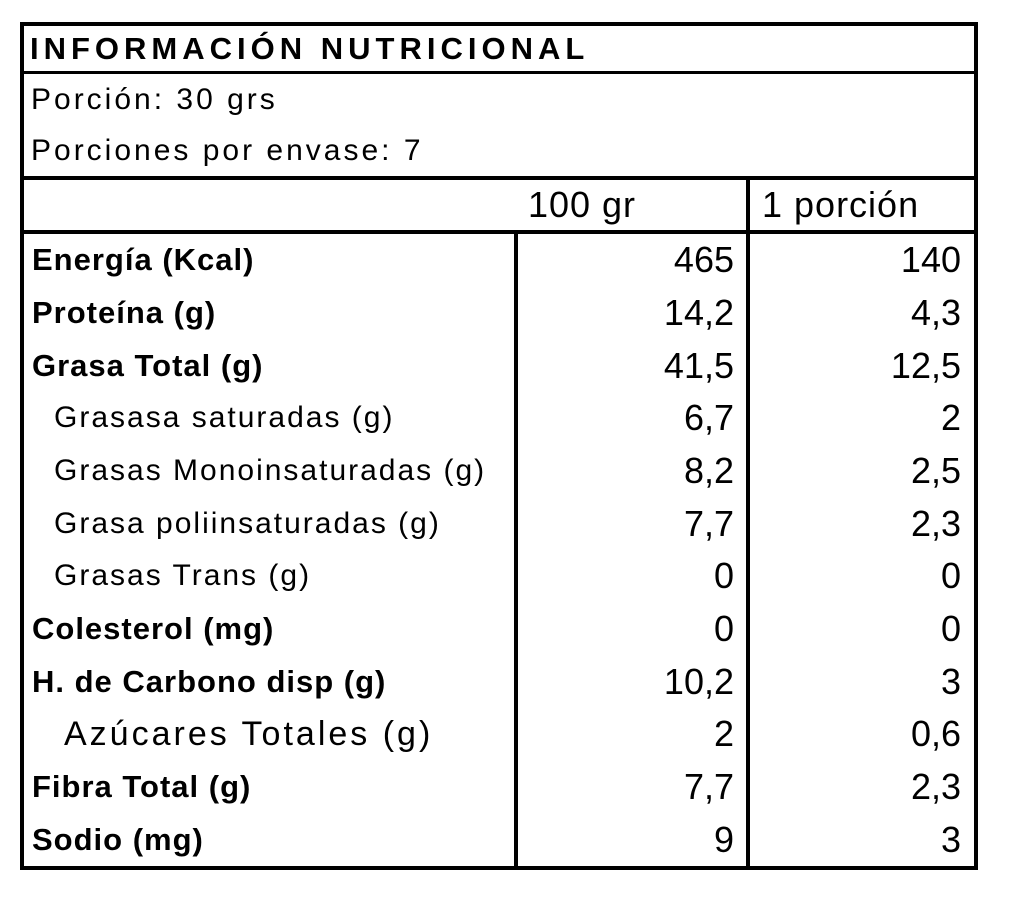  I want to click on servings-per-package-text: Porciones por envase: 7, so click(227, 150).